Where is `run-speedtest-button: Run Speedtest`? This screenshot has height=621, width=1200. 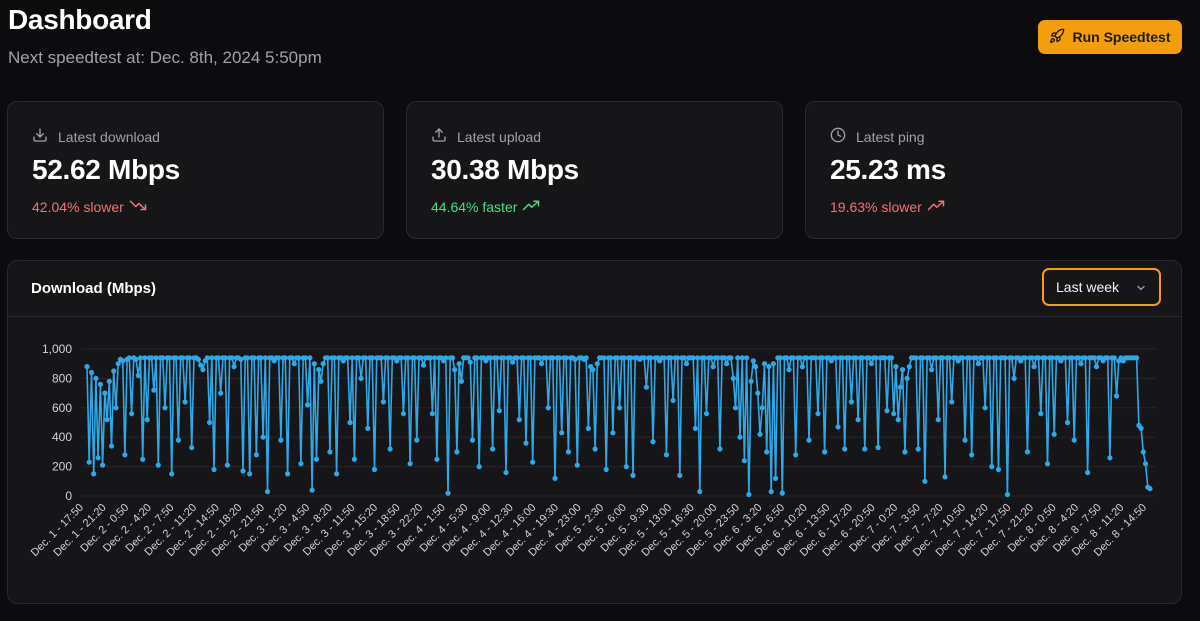
run-speedtest-button: Run Speedtest is located at coordinates (1110, 37).